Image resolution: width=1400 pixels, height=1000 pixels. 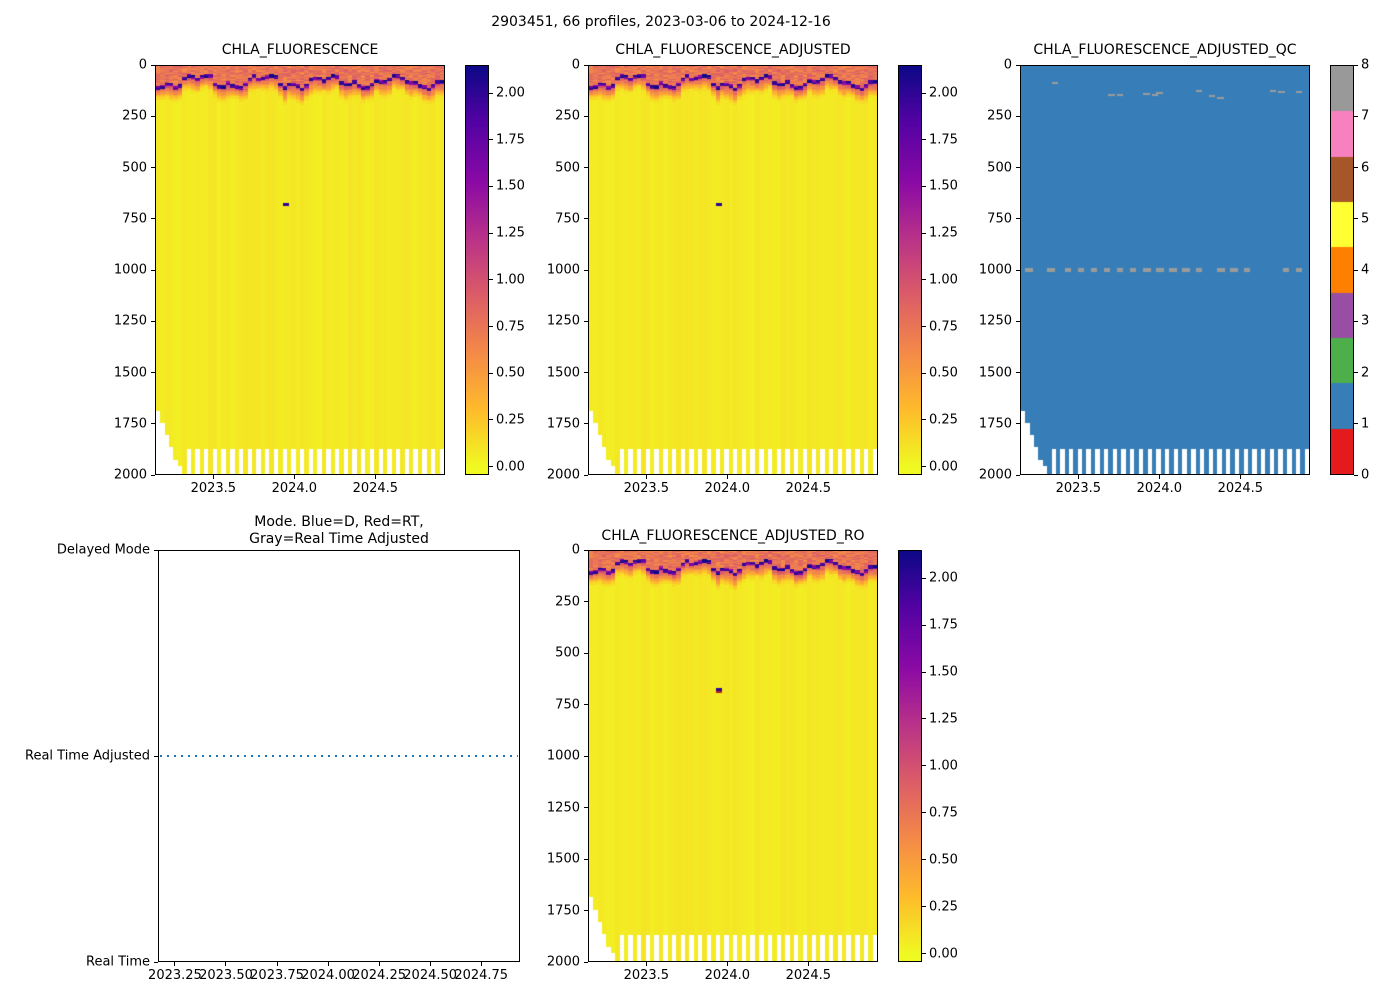 I want to click on mode-plot-area, so click(x=339, y=756).